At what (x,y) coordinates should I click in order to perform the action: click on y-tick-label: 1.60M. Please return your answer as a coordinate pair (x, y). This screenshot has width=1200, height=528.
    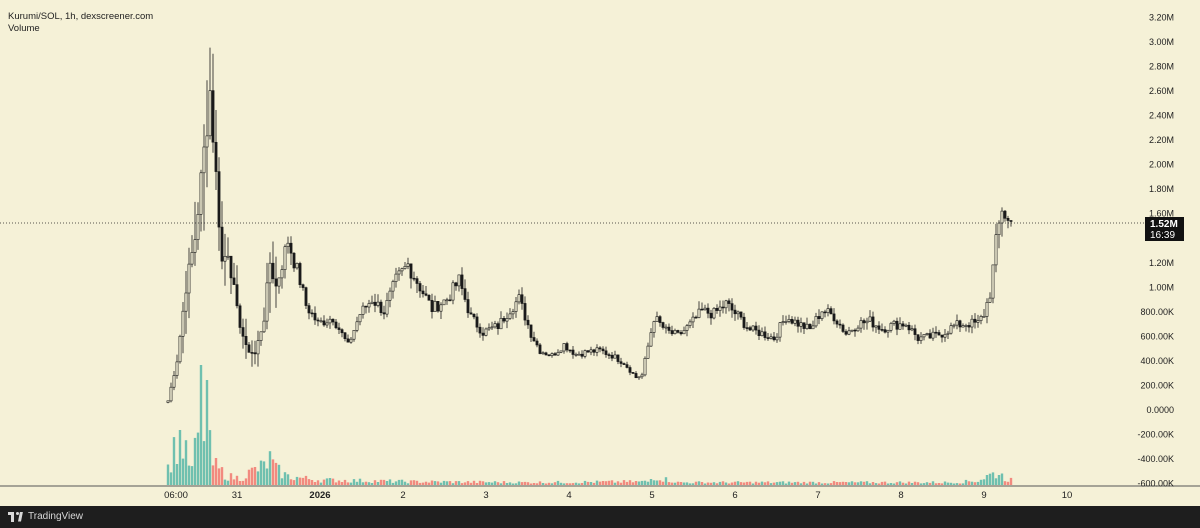
    Looking at the image, I should click on (1161, 214).